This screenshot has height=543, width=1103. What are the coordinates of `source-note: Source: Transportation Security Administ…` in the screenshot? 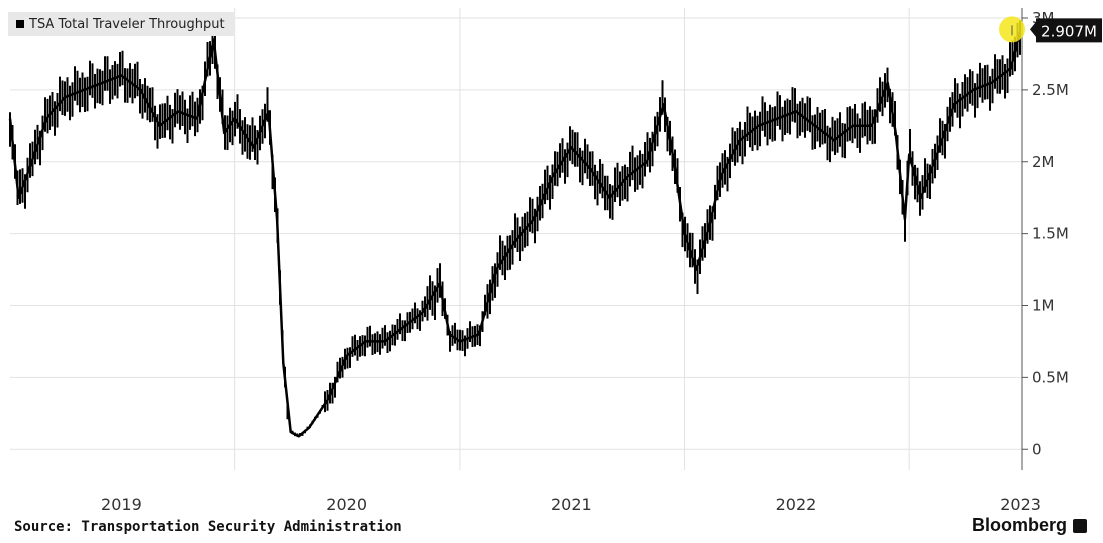 It's located at (208, 527).